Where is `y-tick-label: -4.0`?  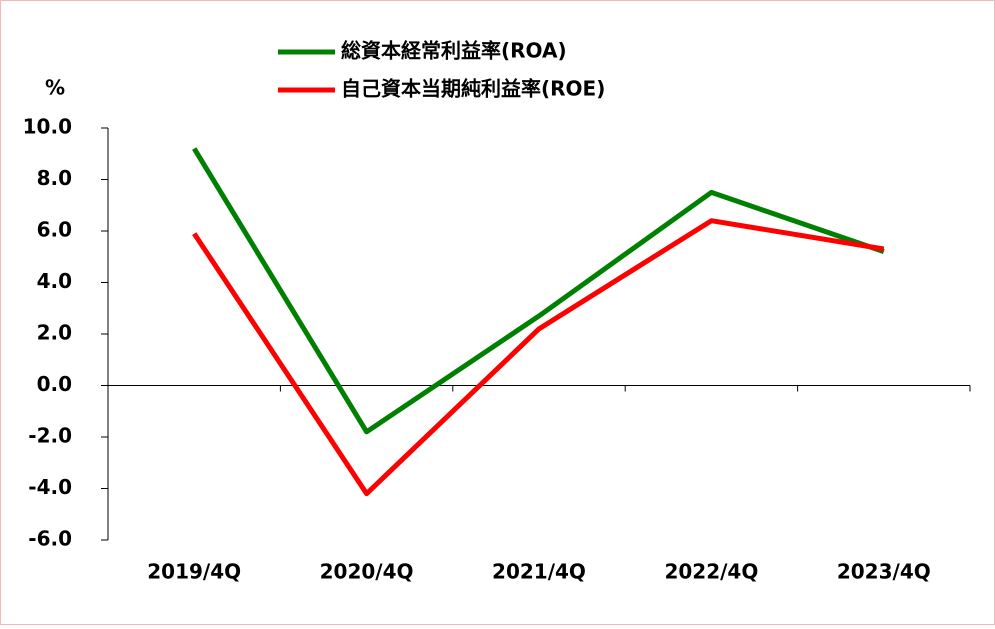
y-tick-label: -4.0 is located at coordinates (50, 487).